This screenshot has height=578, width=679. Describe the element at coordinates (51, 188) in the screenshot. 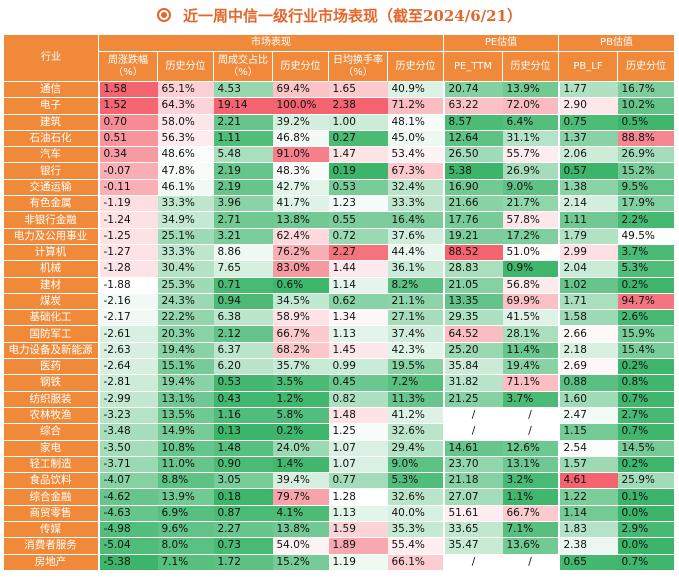

I see `industry-label: 交通运输` at that location.